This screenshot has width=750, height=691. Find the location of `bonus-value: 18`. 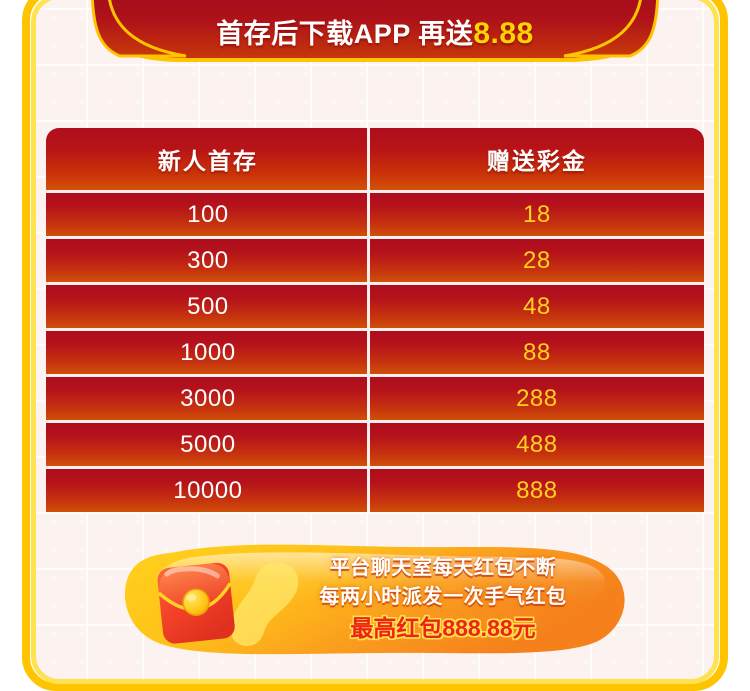

bonus-value: 18 is located at coordinates (537, 214).